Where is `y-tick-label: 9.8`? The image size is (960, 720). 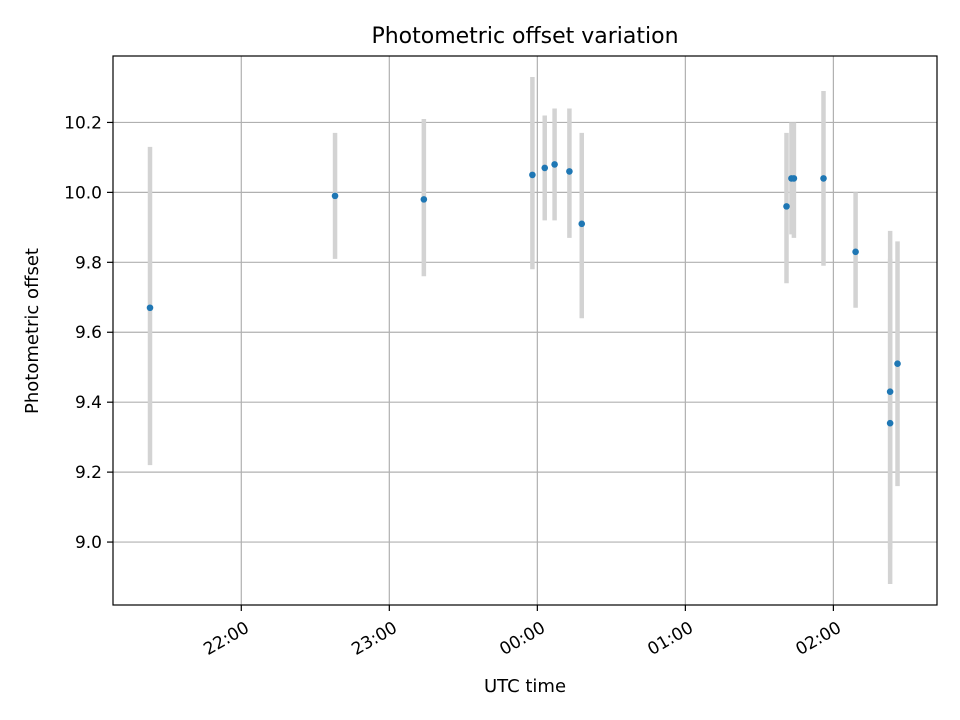 y-tick-label: 9.8 is located at coordinates (88, 263).